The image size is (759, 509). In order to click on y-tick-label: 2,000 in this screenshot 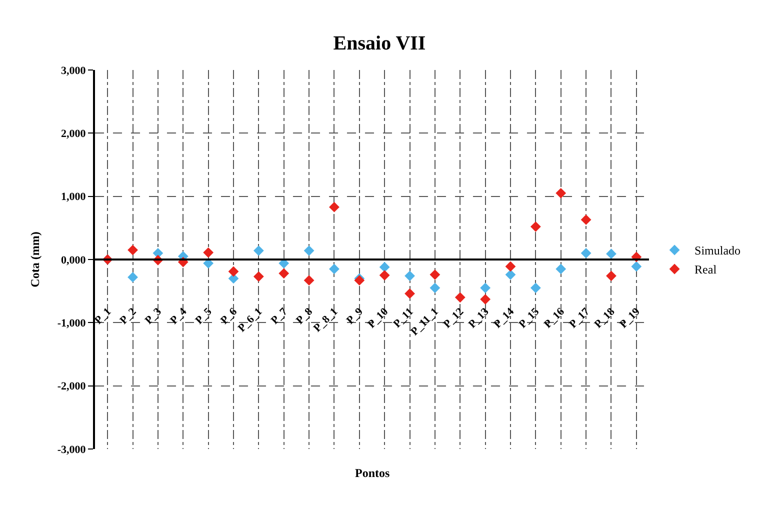, I will do `click(73, 134)`.